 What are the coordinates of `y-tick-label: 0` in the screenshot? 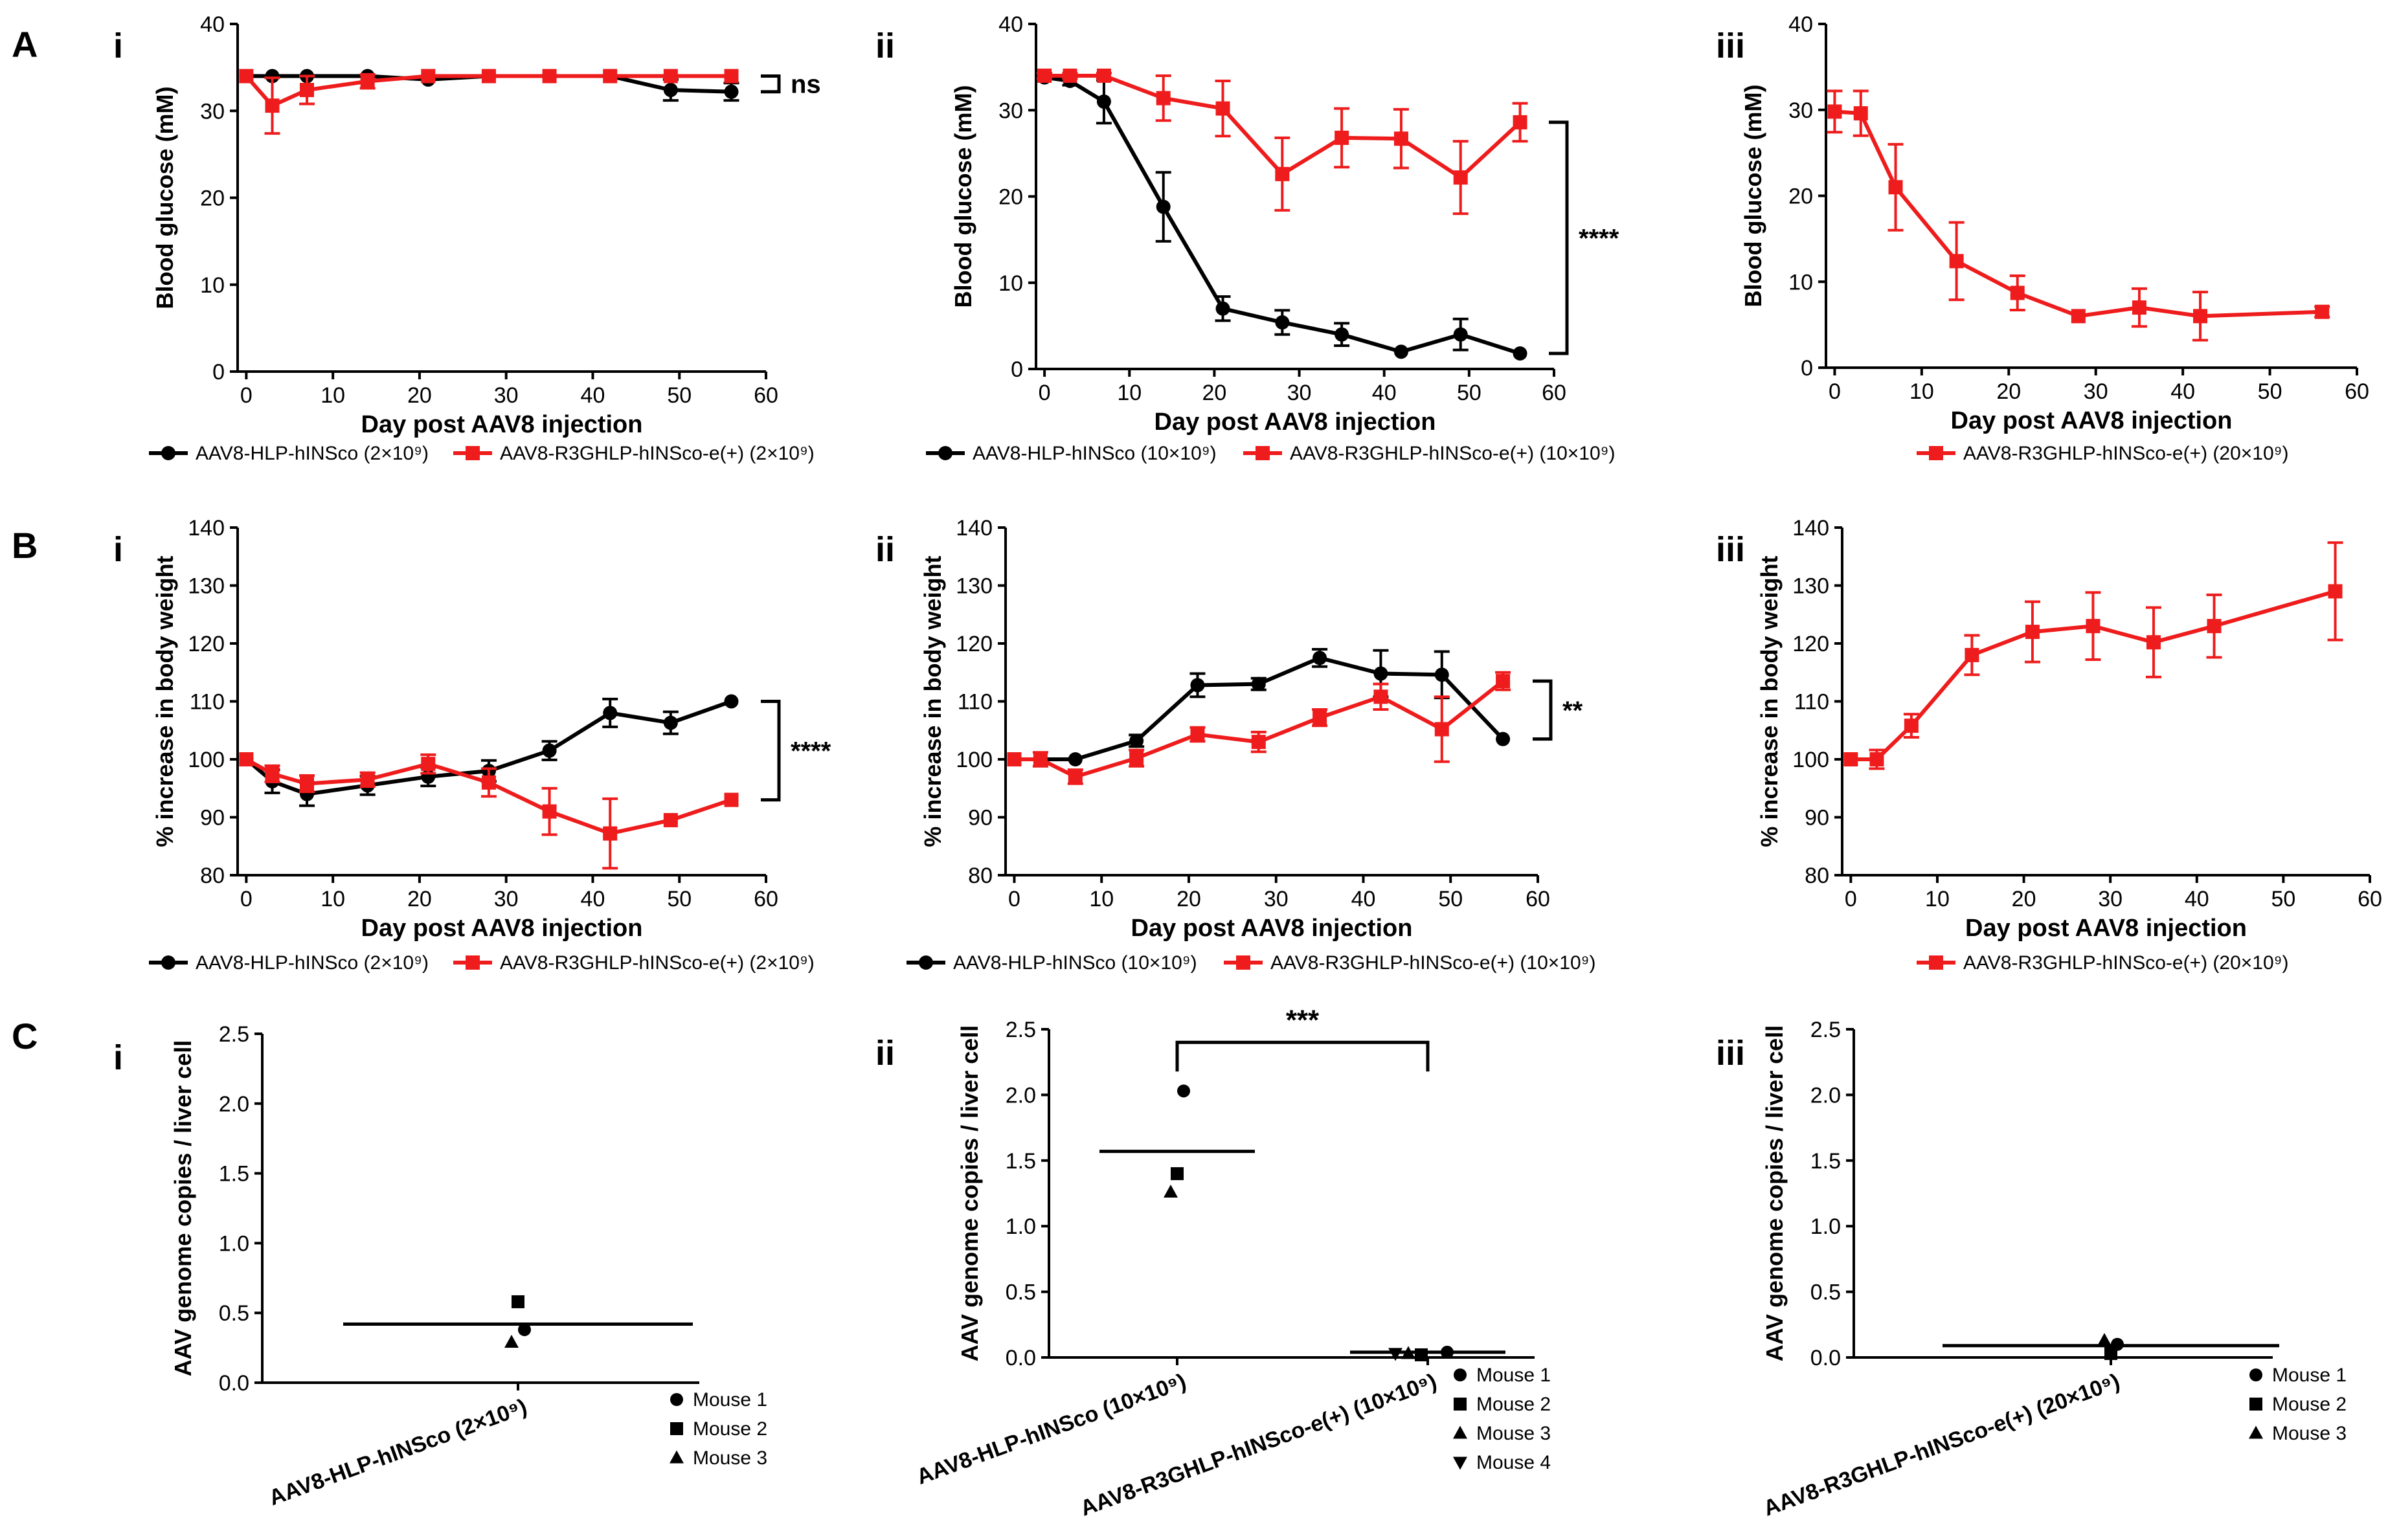 It's located at (218, 372).